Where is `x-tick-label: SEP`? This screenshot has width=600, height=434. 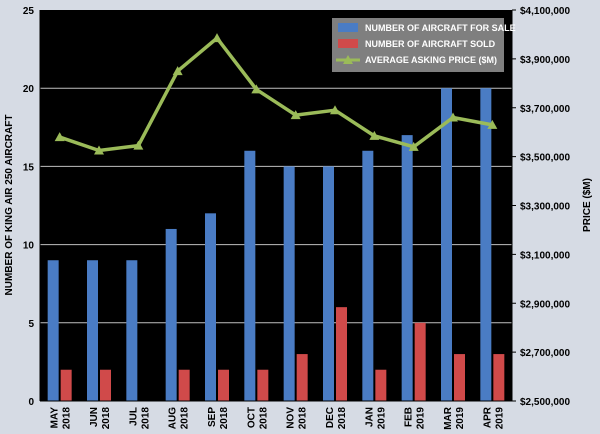
x-tick-label: SEP is located at coordinates (212, 417).